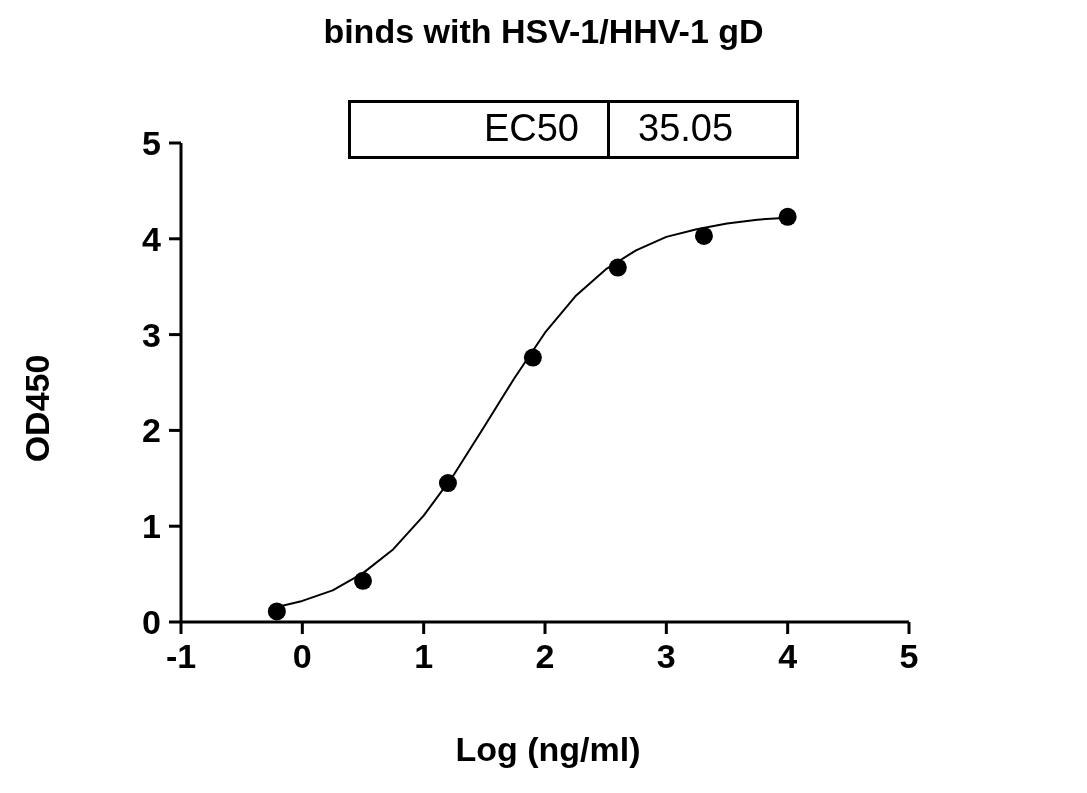 Image resolution: width=1087 pixels, height=793 pixels. I want to click on x-tick-label: 3, so click(666, 656).